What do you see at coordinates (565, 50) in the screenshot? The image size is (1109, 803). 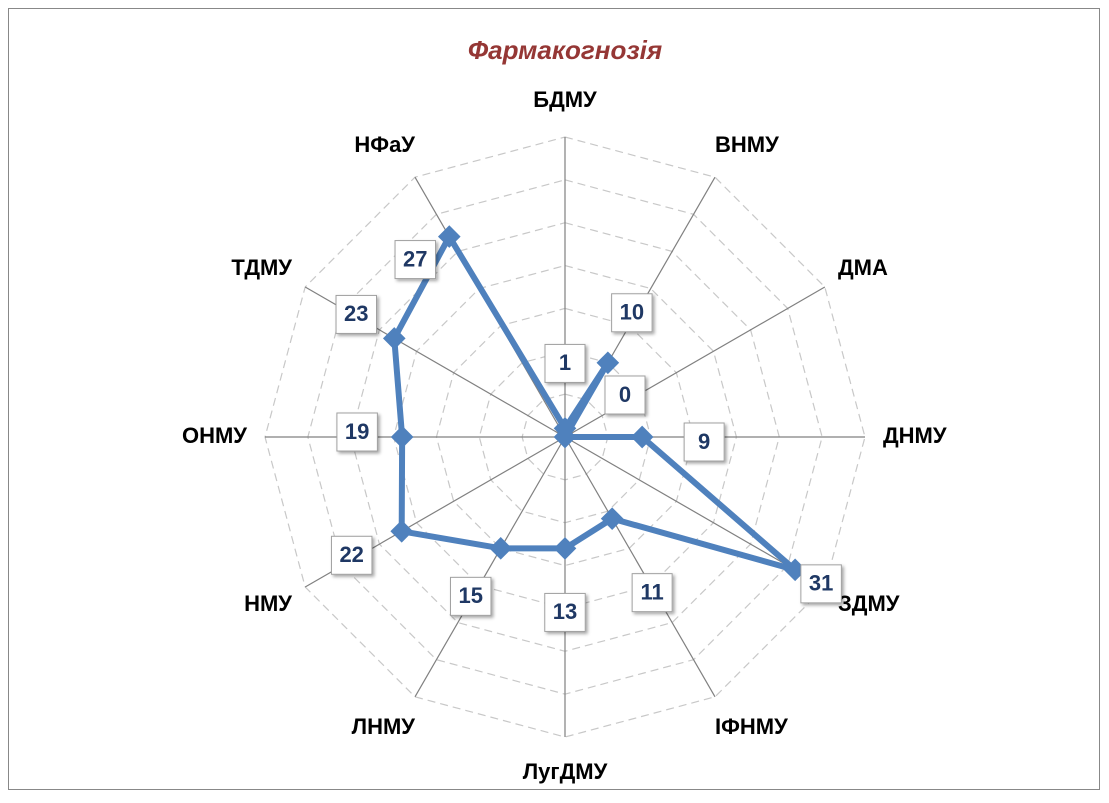 I see `chart-title: Фармакогнозія` at bounding box center [565, 50].